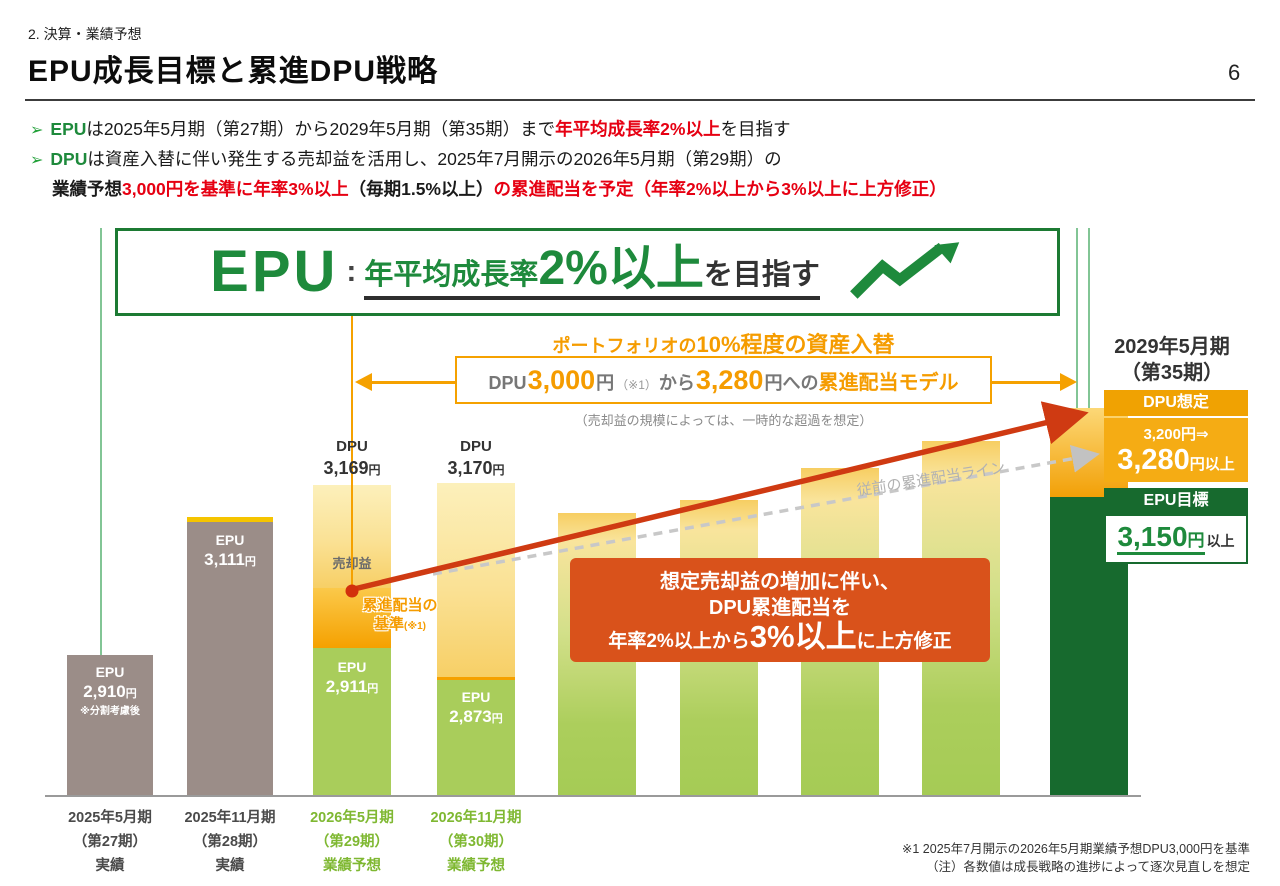 The height and width of the screenshot is (886, 1280). What do you see at coordinates (638, 129) in the screenshot?
I see `growth-rate-highlight: 年平均成長率2%以上` at bounding box center [638, 129].